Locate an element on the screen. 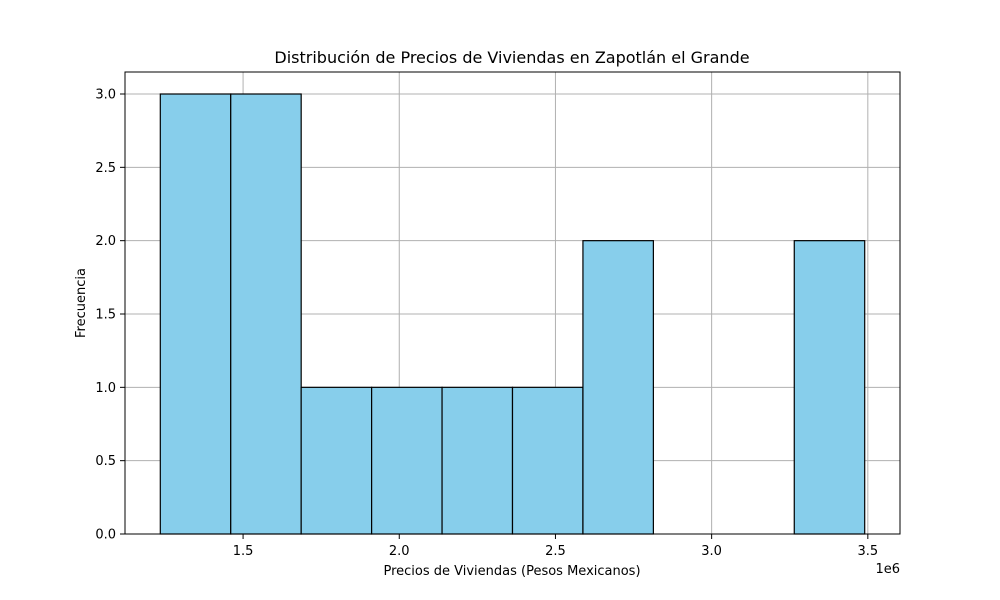 The height and width of the screenshot is (600, 1000). x-tick-label-3: 3.0 is located at coordinates (711, 551).